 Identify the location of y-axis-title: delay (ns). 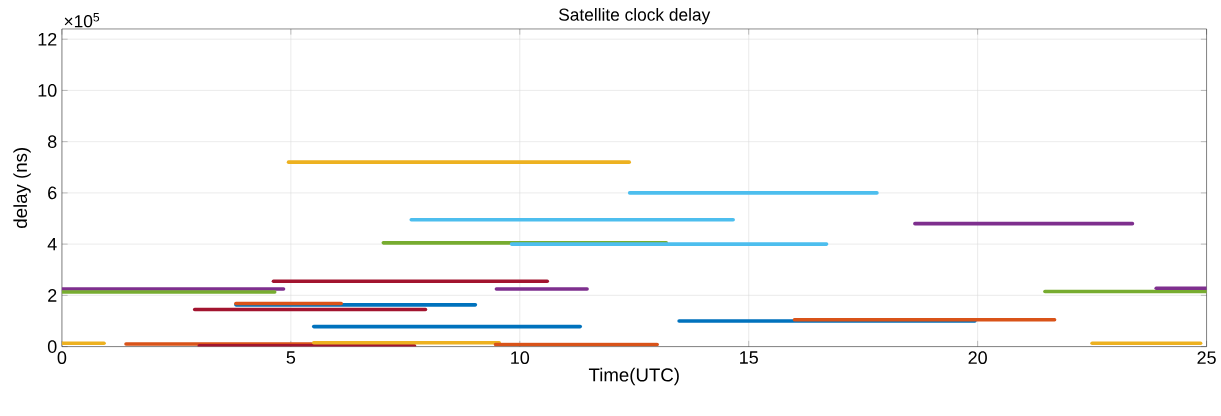
(22, 188).